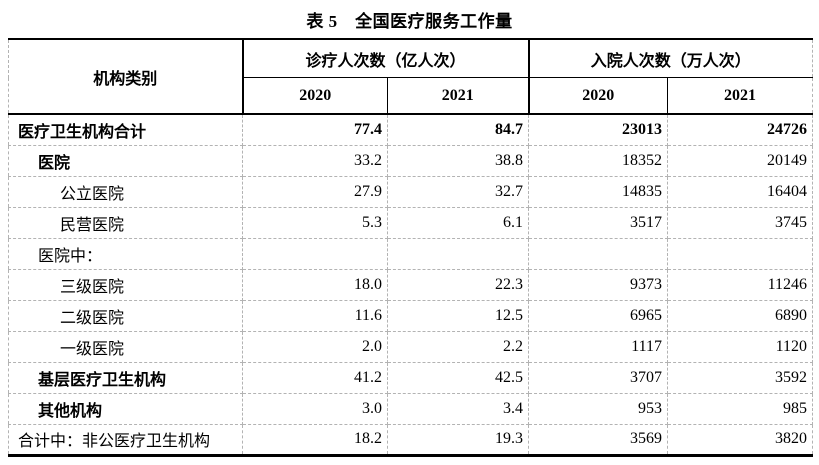 Image resolution: width=819 pixels, height=465 pixels. What do you see at coordinates (458, 223) in the screenshot?
I see `cell-outpatient-2021: 6.1` at bounding box center [458, 223].